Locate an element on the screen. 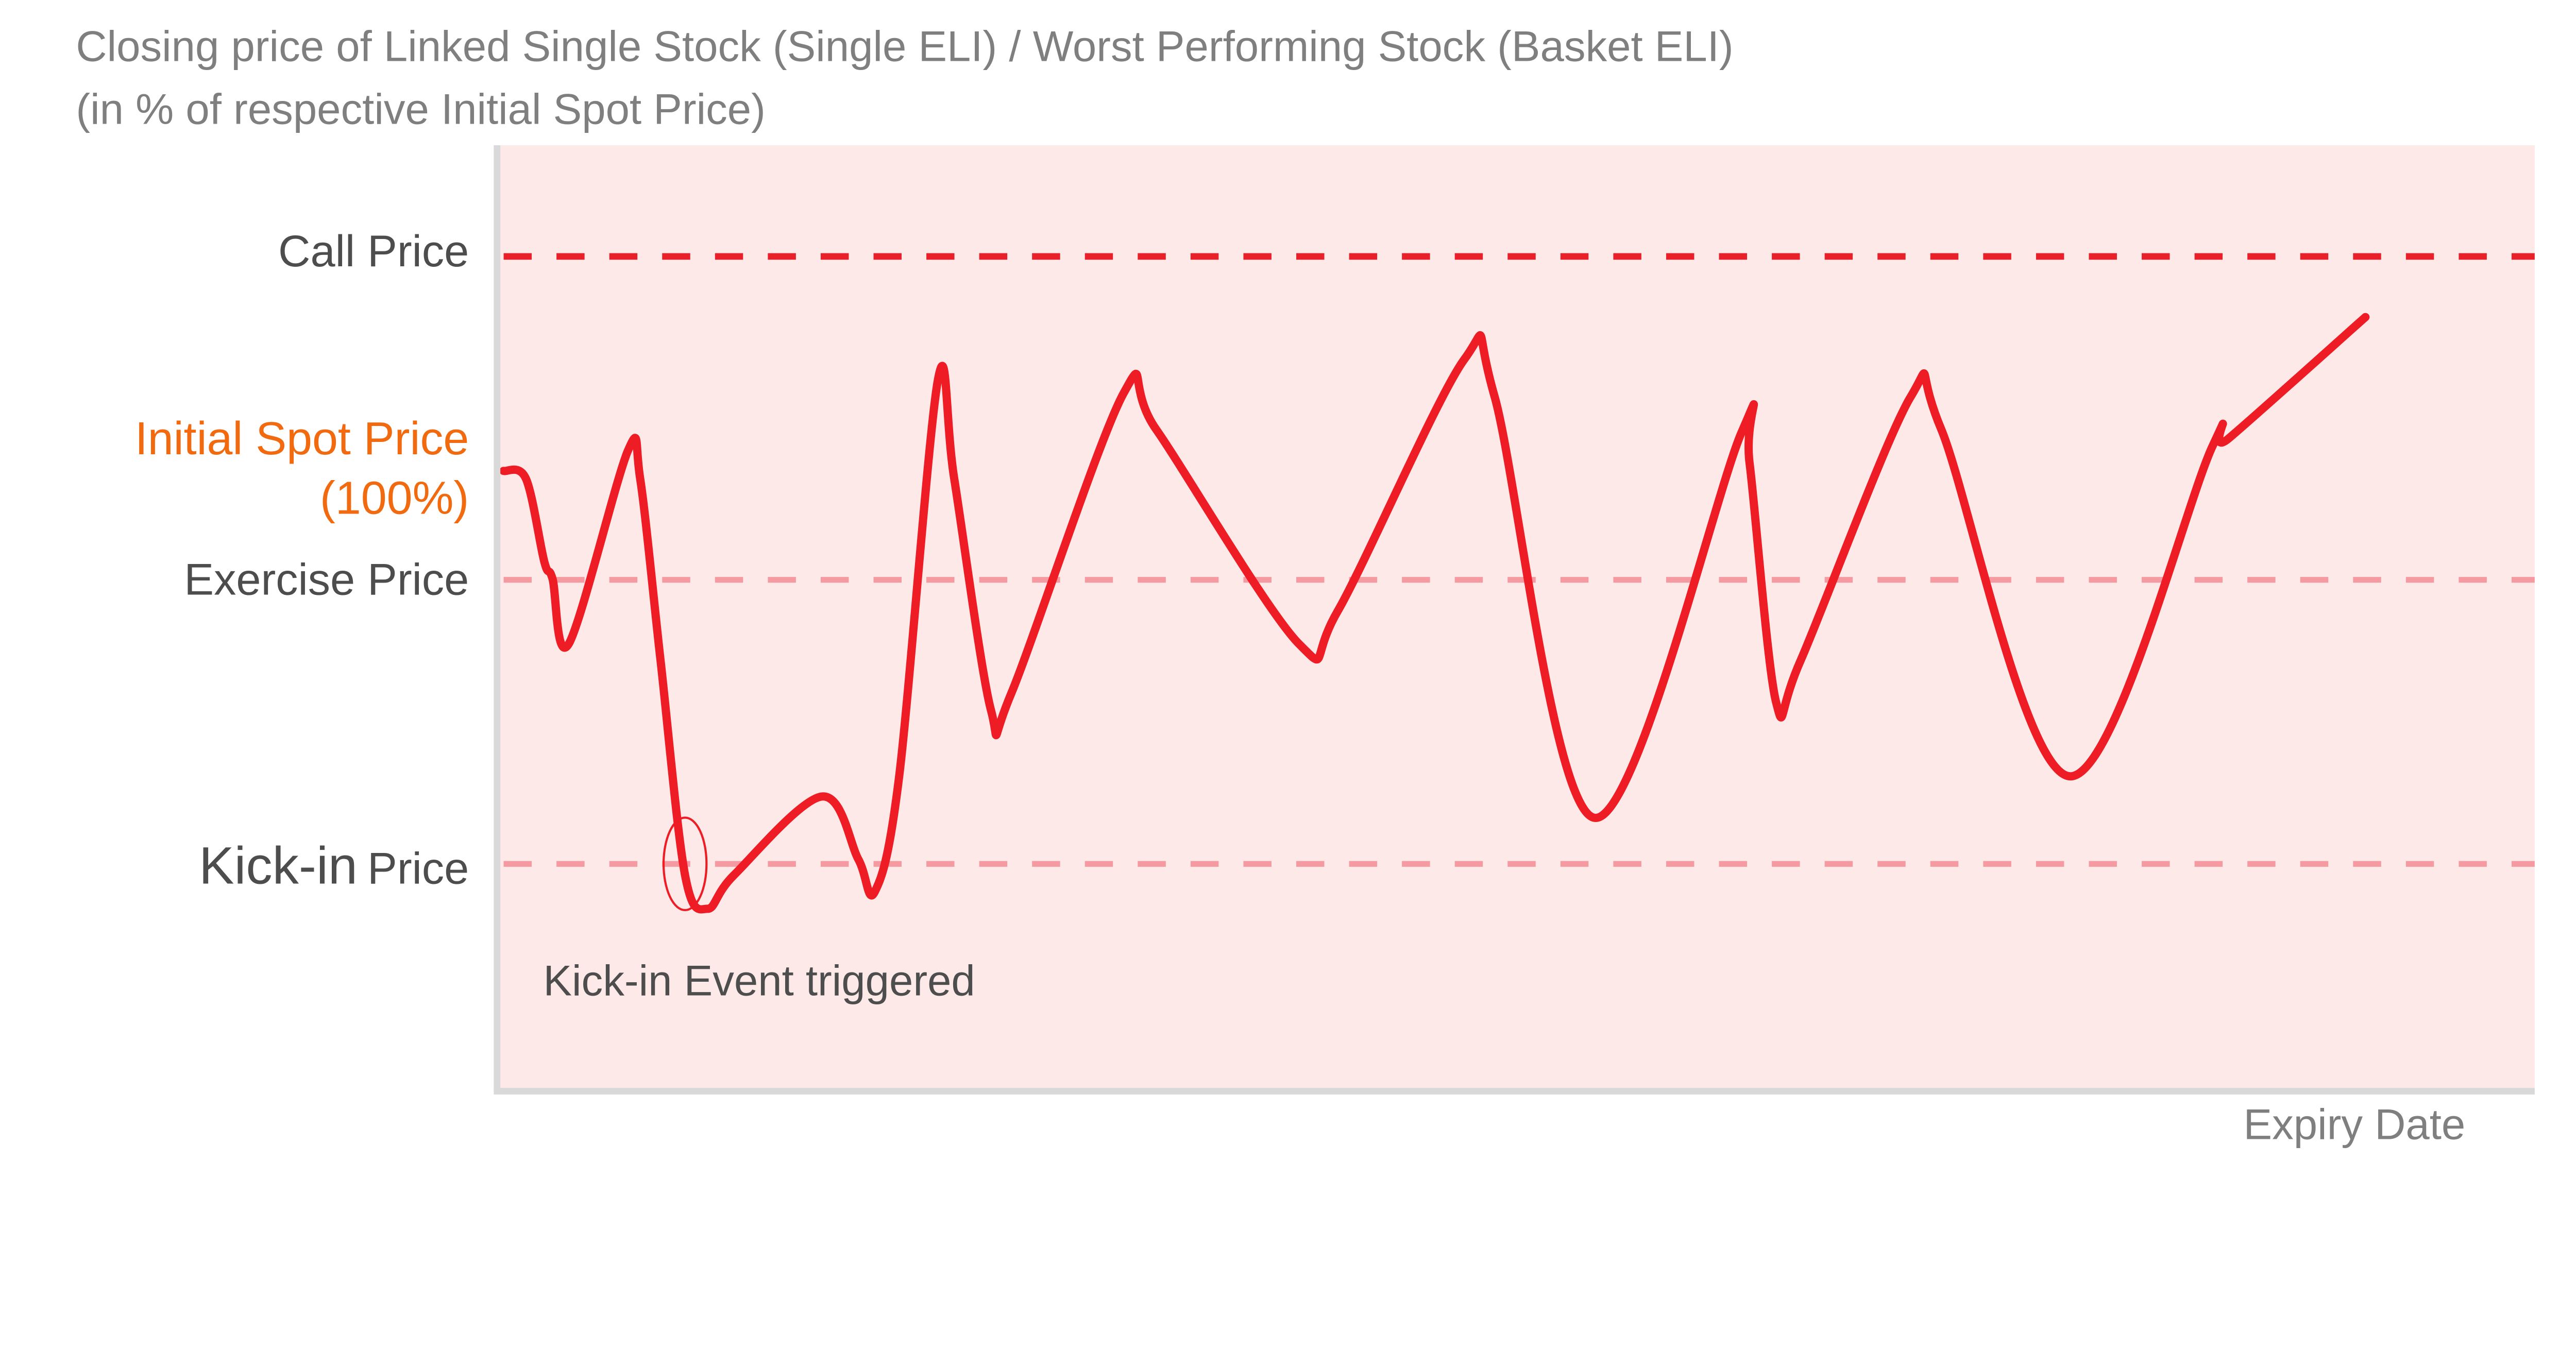 This screenshot has width=2576, height=1350. kick-in-event-marker is located at coordinates (685, 864).